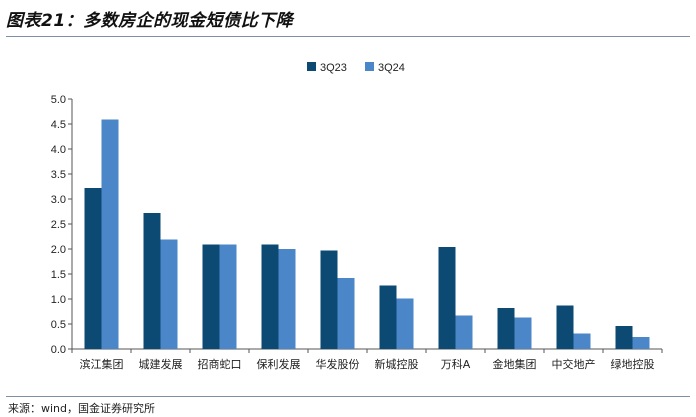  What do you see at coordinates (58, 225) in the screenshot?
I see `y-tick-label: 2.5` at bounding box center [58, 225].